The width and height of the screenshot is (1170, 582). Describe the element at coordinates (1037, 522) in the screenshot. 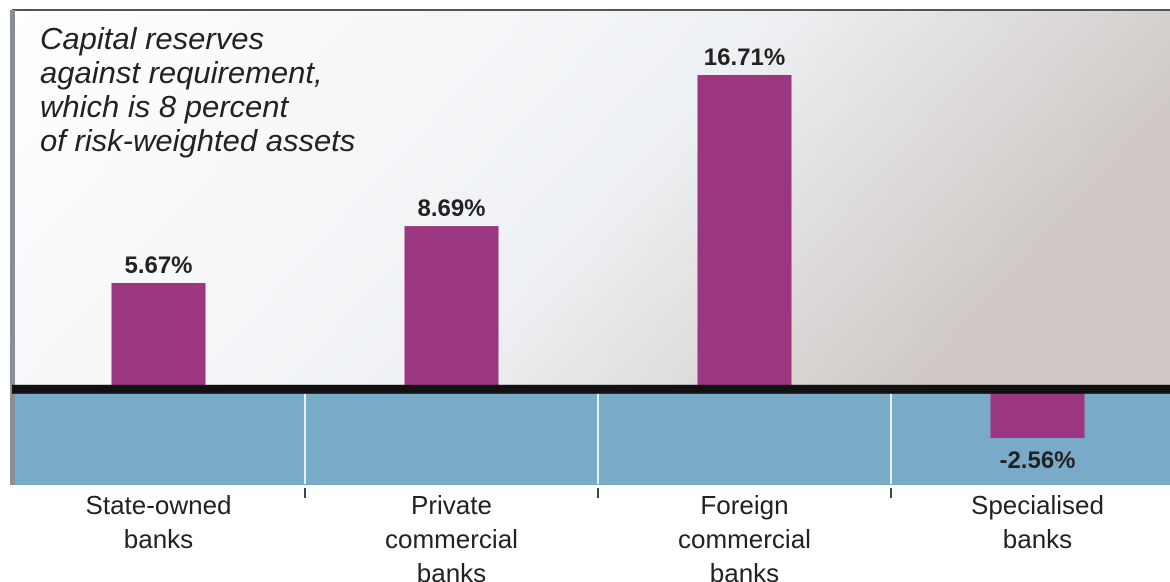

I see `x-tick-label: Specialised banks` at that location.